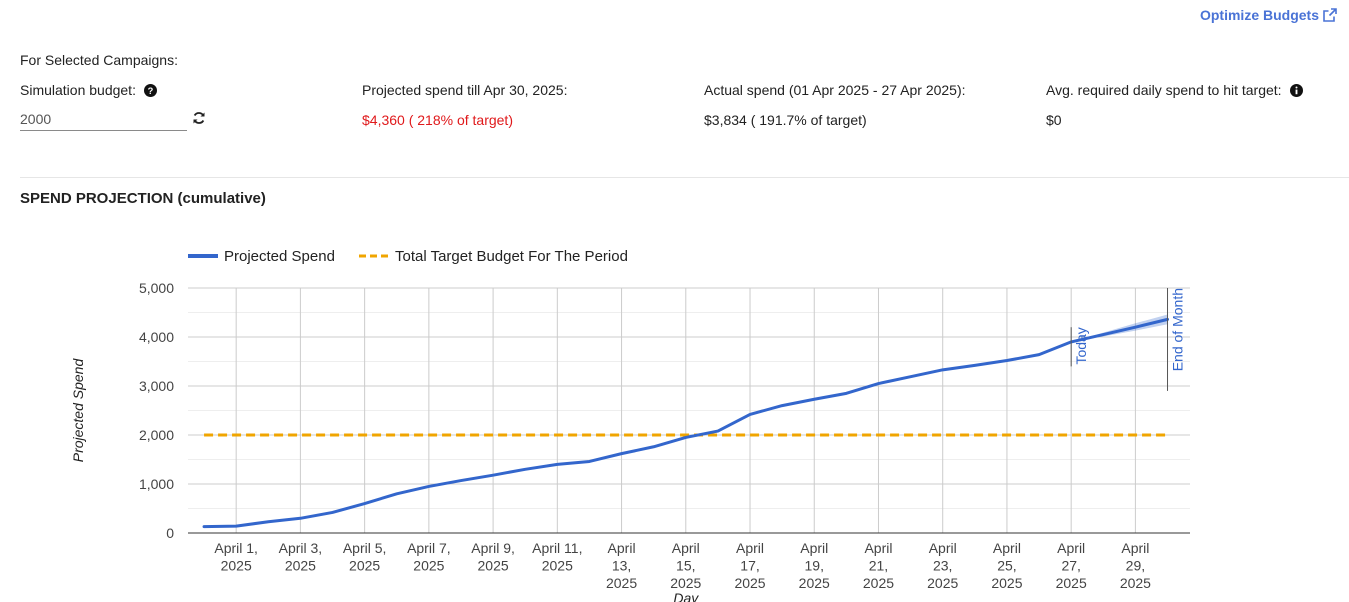  I want to click on refresh-icon, so click(199, 118).